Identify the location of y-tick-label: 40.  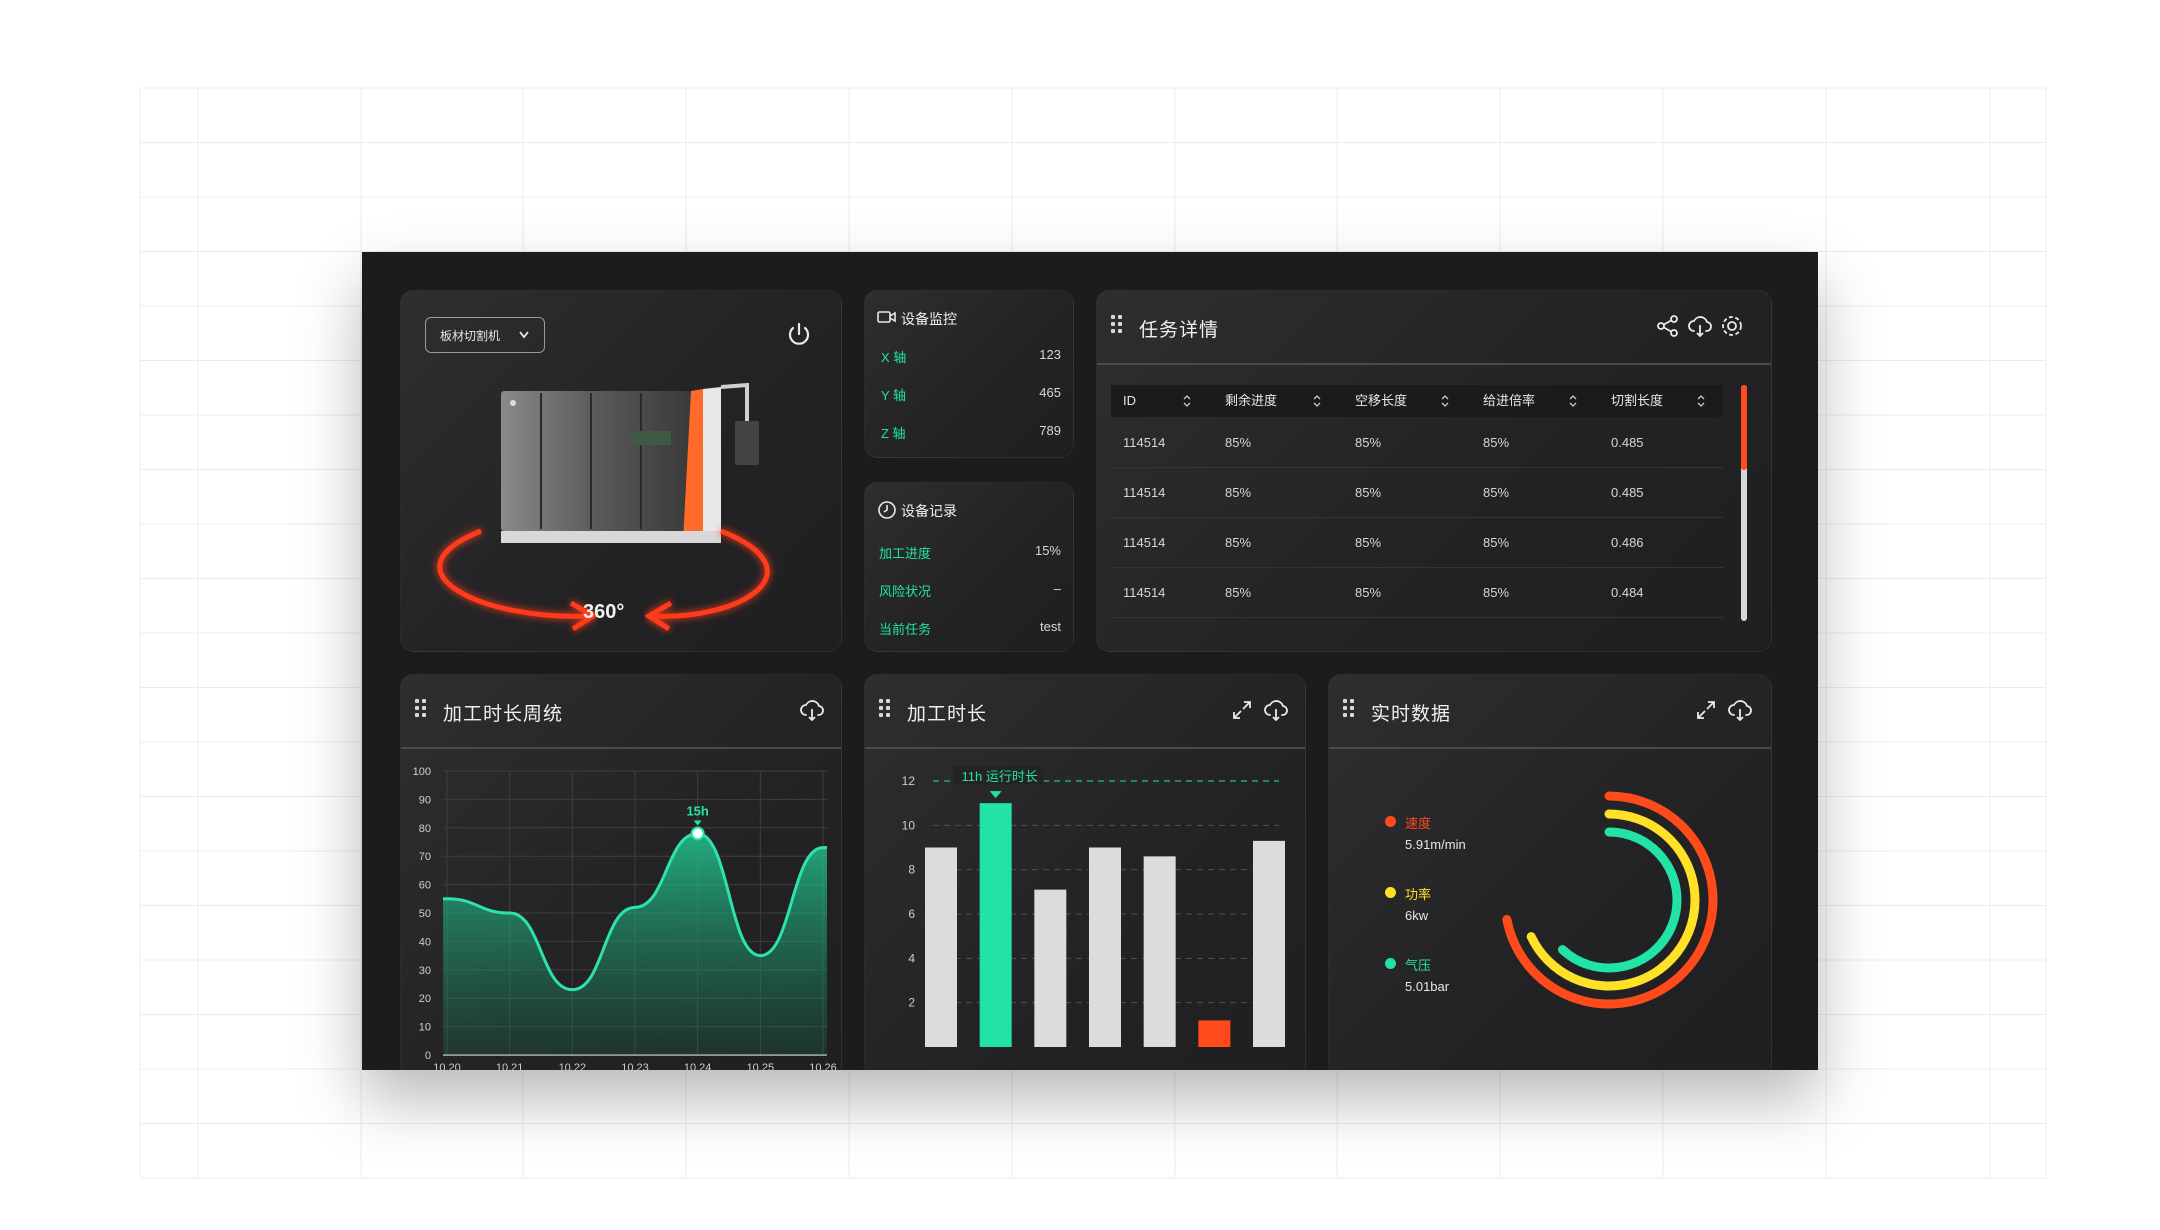
(425, 942).